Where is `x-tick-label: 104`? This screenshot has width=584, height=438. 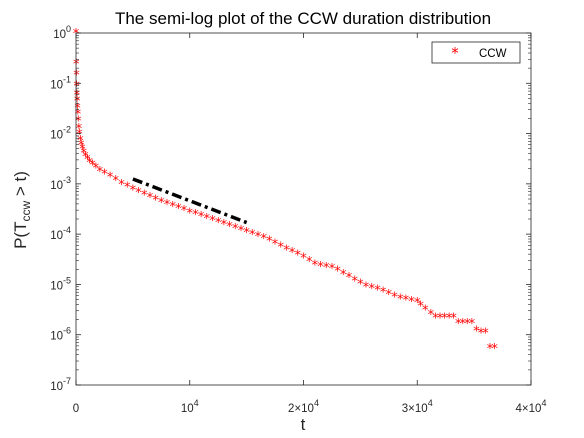
x-tick-label: 104 is located at coordinates (190, 406).